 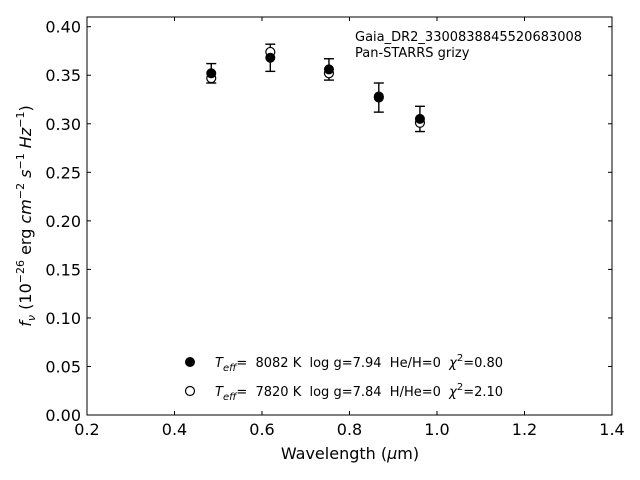 I want to click on x-tick-label: 1.2, so click(x=524, y=429).